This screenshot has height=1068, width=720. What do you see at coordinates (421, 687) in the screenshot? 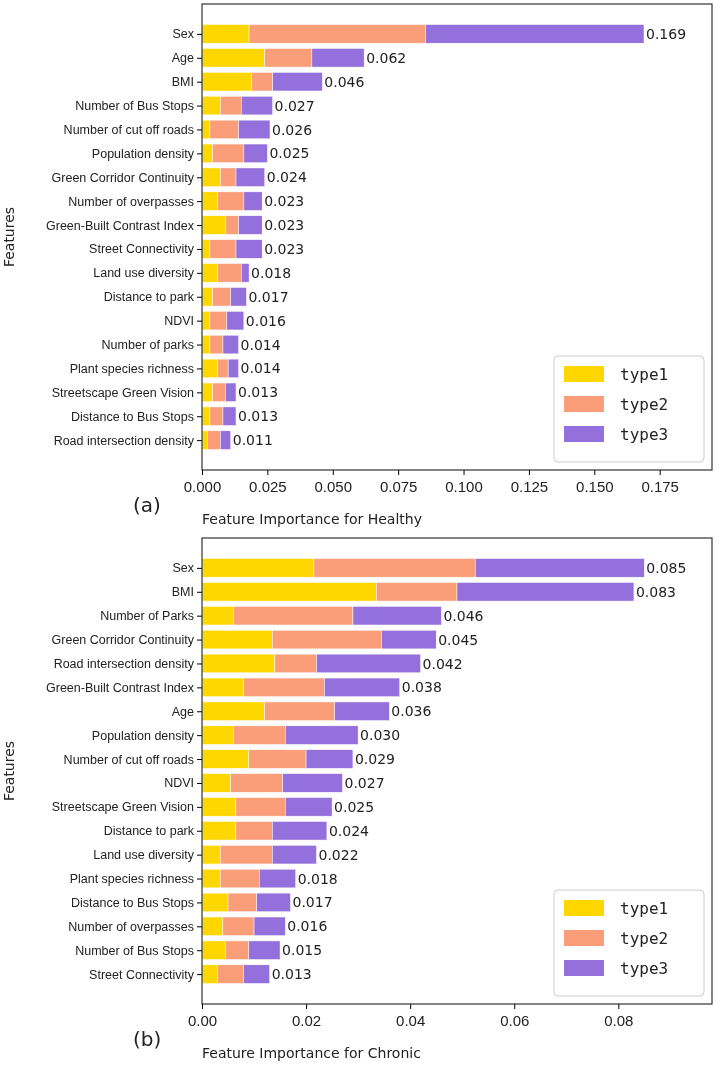
I see `total-label: 0.038` at bounding box center [421, 687].